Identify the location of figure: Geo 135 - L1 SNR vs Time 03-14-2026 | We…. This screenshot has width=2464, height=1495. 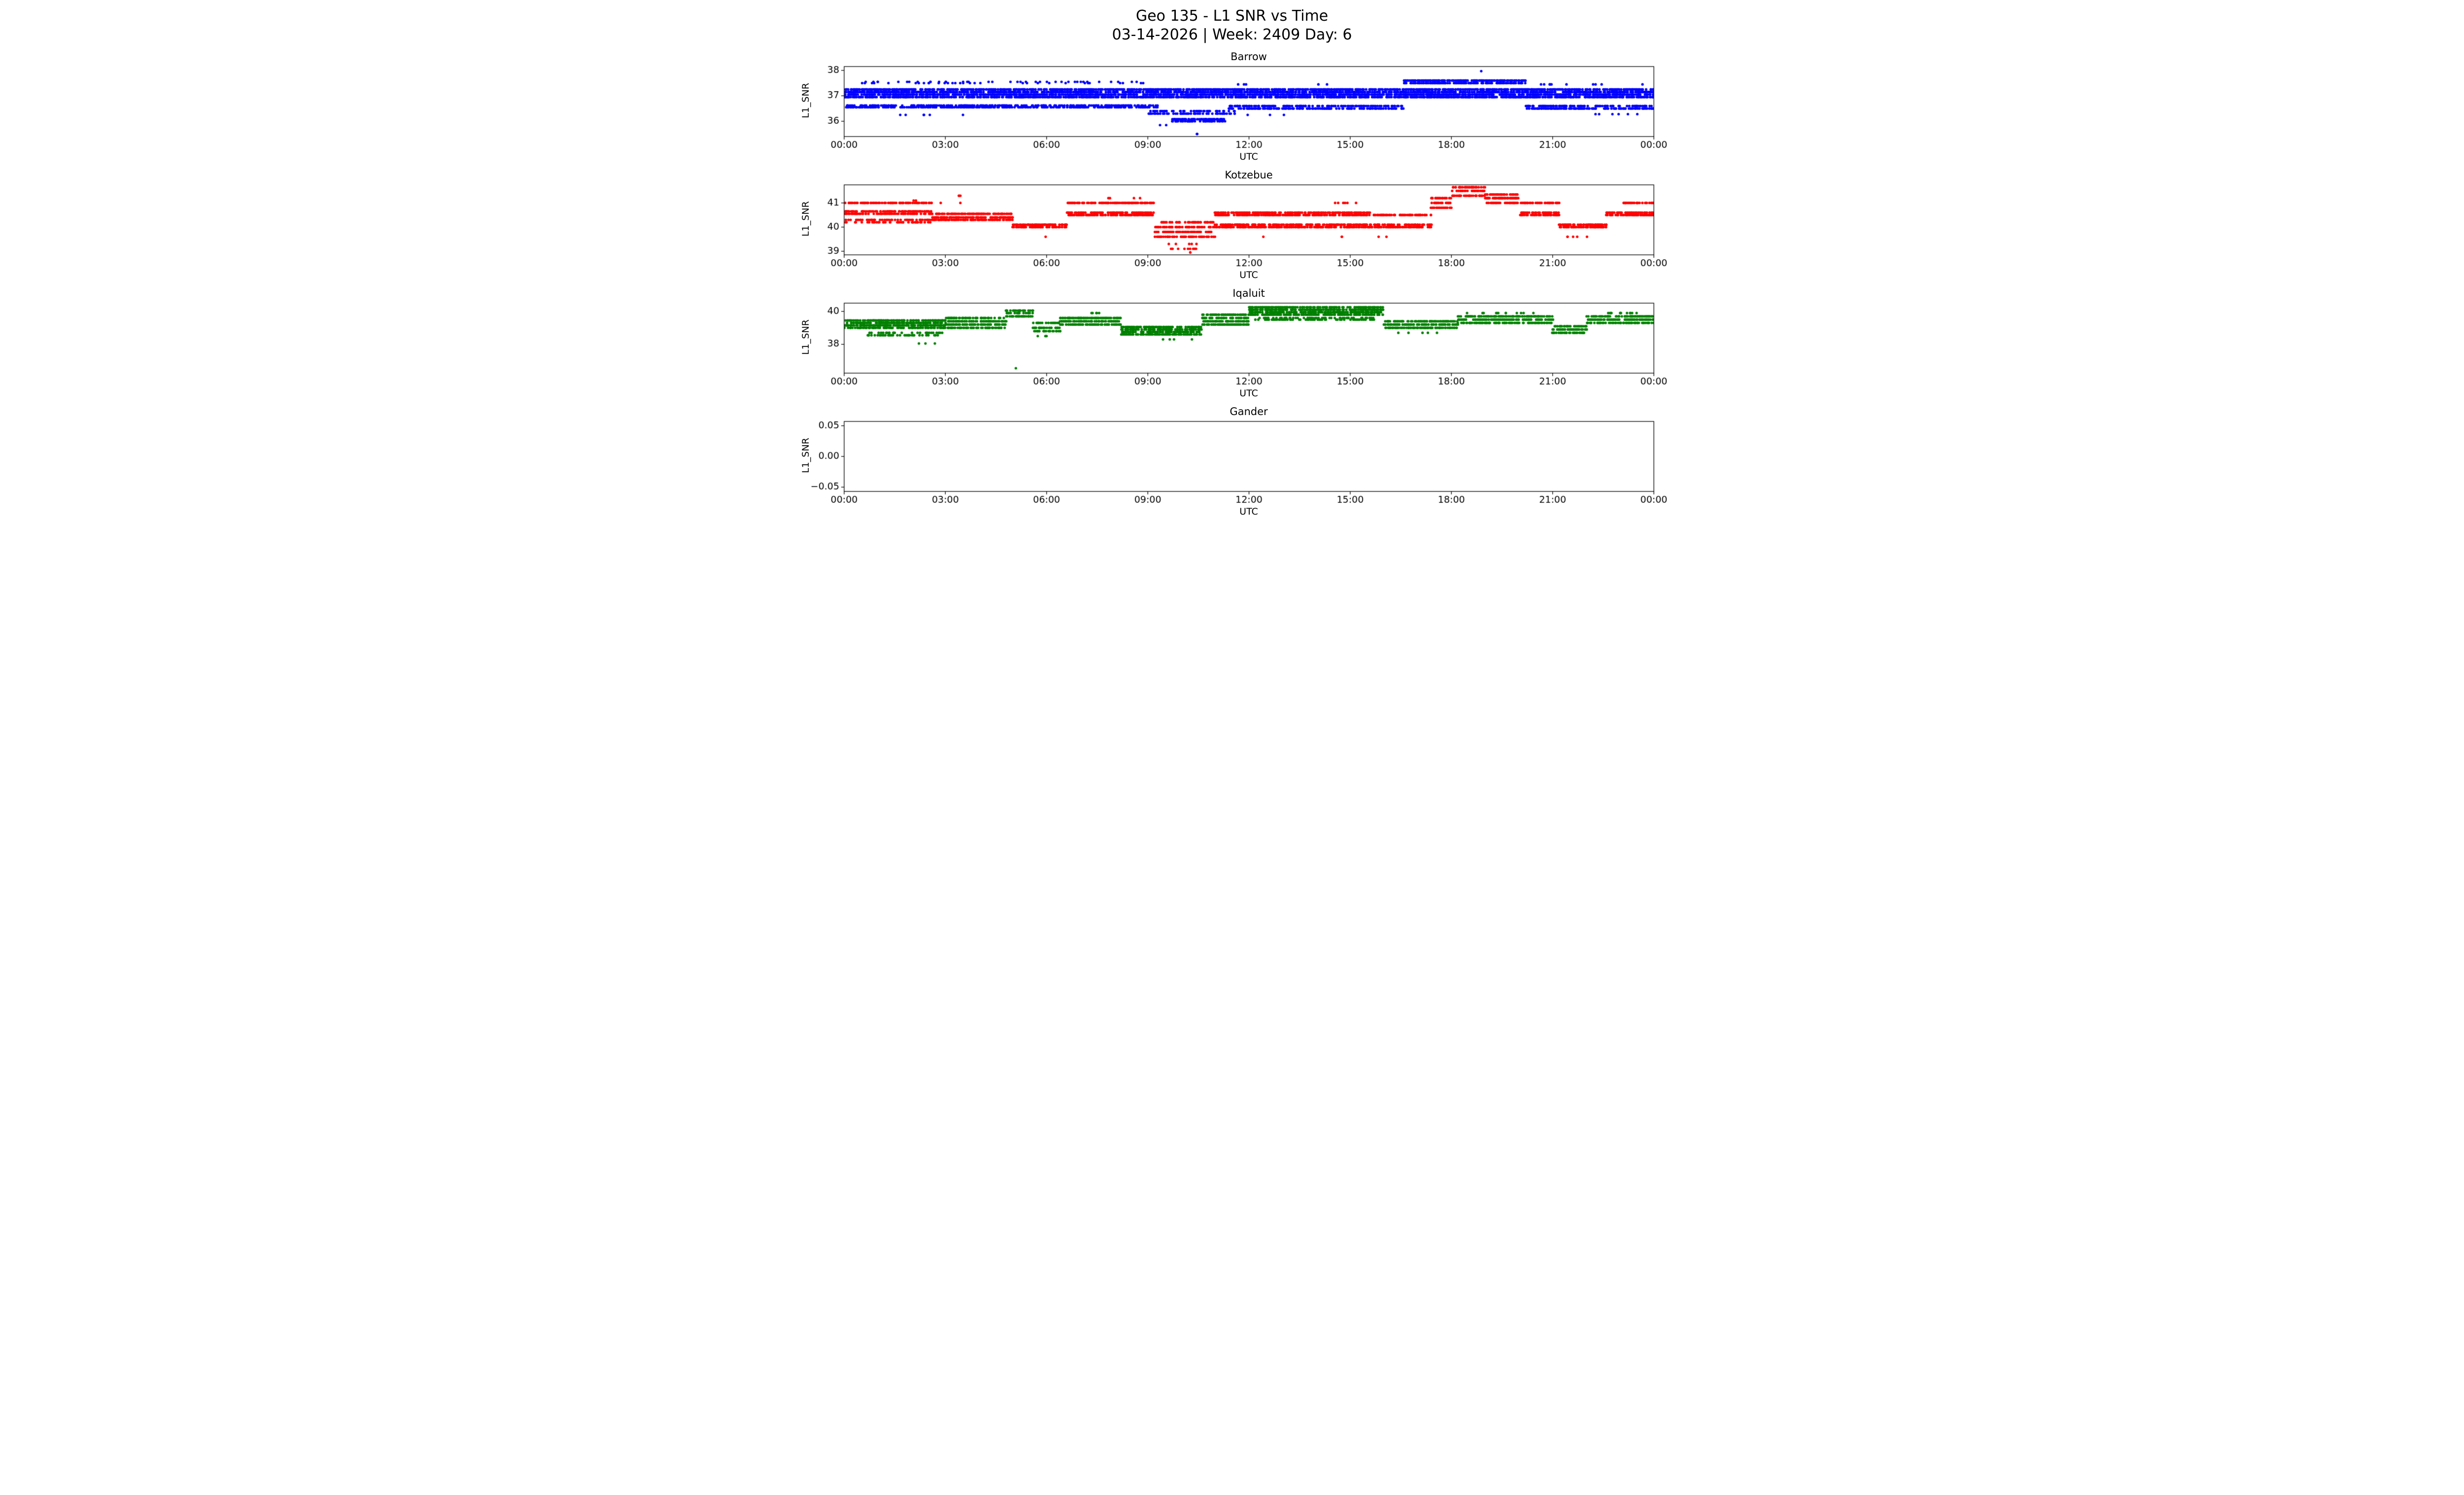
(1232, 259).